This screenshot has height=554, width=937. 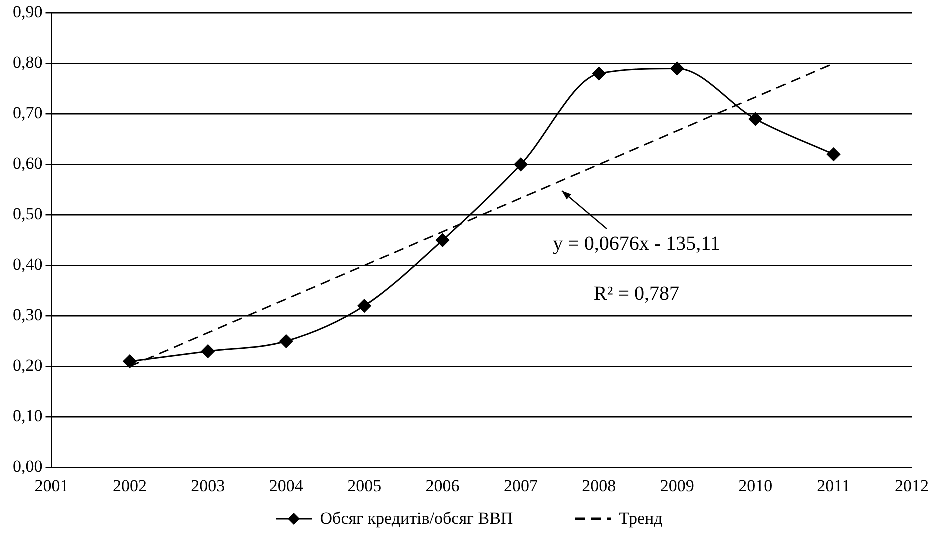 What do you see at coordinates (28, 315) in the screenshot?
I see `y-tick-label: 0,30` at bounding box center [28, 315].